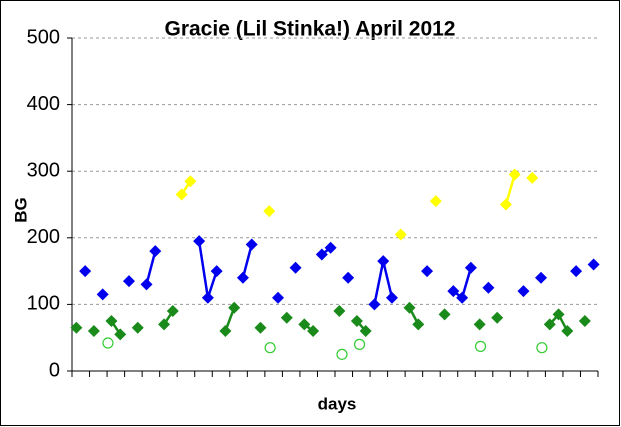 This screenshot has width=621, height=427. Describe the element at coordinates (43, 170) in the screenshot. I see `y-tick-label: 300` at that location.